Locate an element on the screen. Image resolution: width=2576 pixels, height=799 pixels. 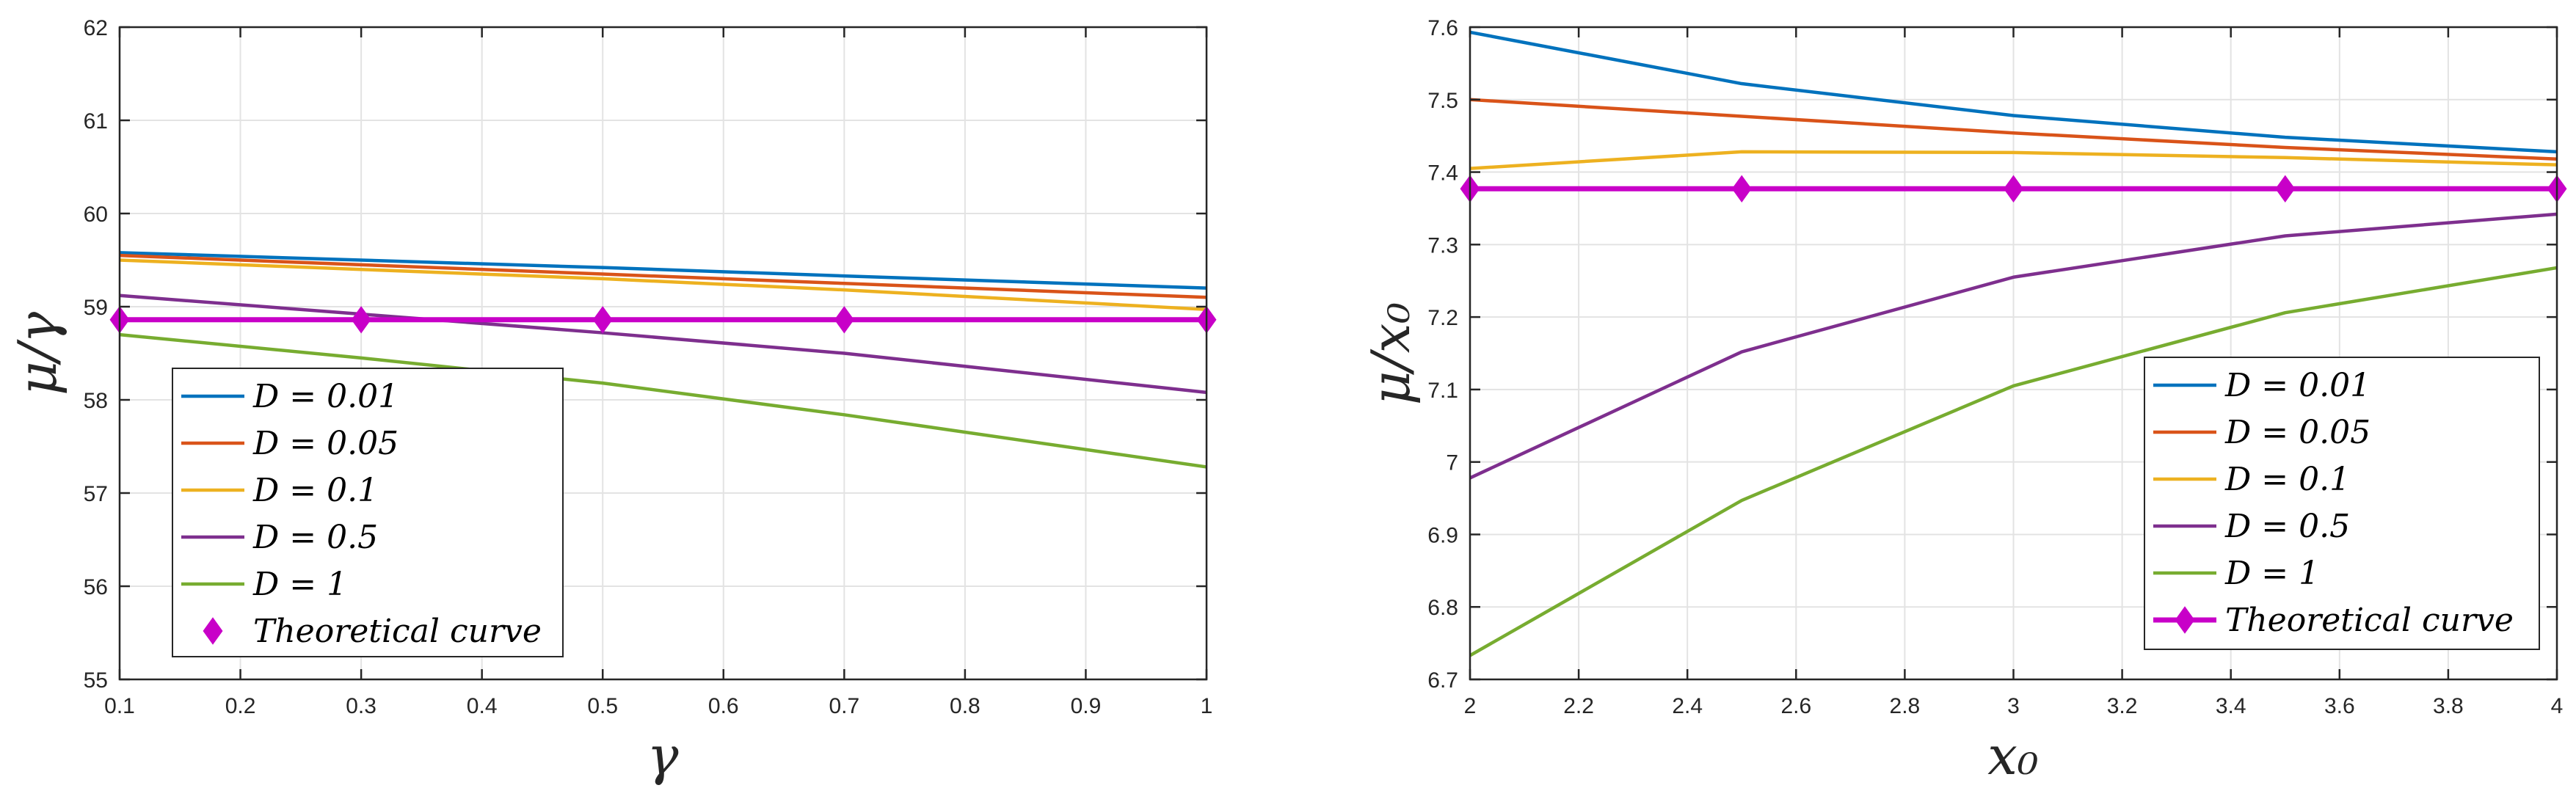
x-tick-label: 3.6 is located at coordinates (2339, 706).